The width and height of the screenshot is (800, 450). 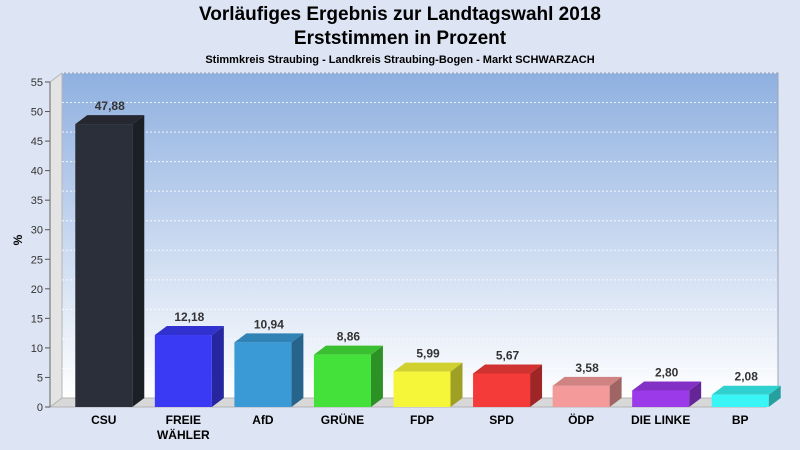 What do you see at coordinates (581, 419) in the screenshot?
I see `x-tick-label: ÖDP` at bounding box center [581, 419].